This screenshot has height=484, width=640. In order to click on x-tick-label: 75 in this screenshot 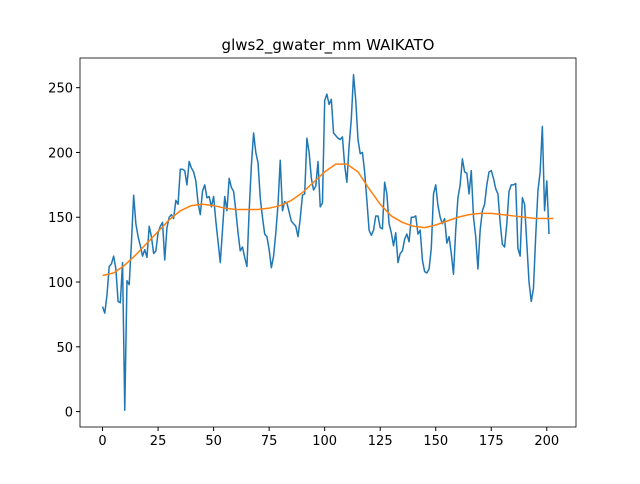, I will do `click(269, 441)`.